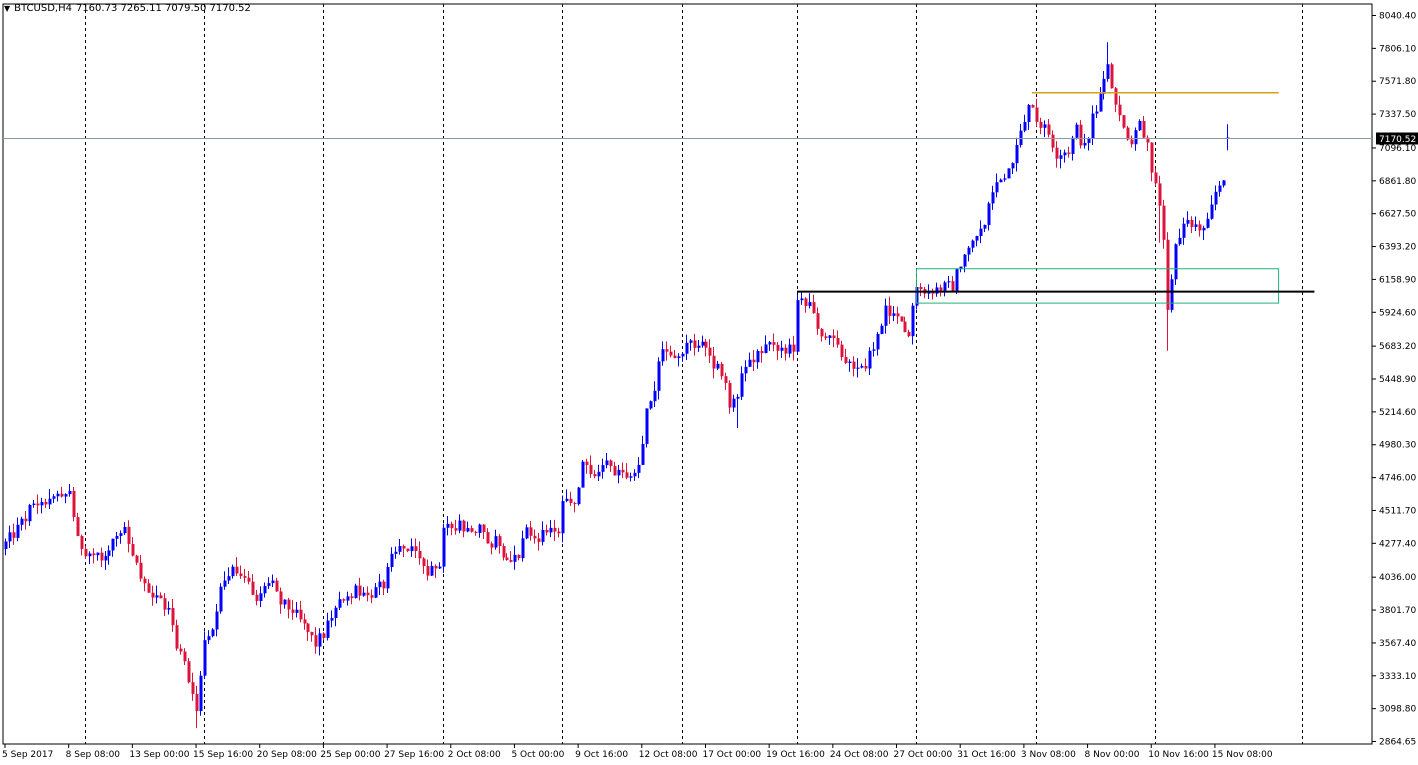 This screenshot has height=765, width=1418. I want to click on ohlc-text: 7160.73 7265.11 7079.50 7170.52, so click(163, 8).